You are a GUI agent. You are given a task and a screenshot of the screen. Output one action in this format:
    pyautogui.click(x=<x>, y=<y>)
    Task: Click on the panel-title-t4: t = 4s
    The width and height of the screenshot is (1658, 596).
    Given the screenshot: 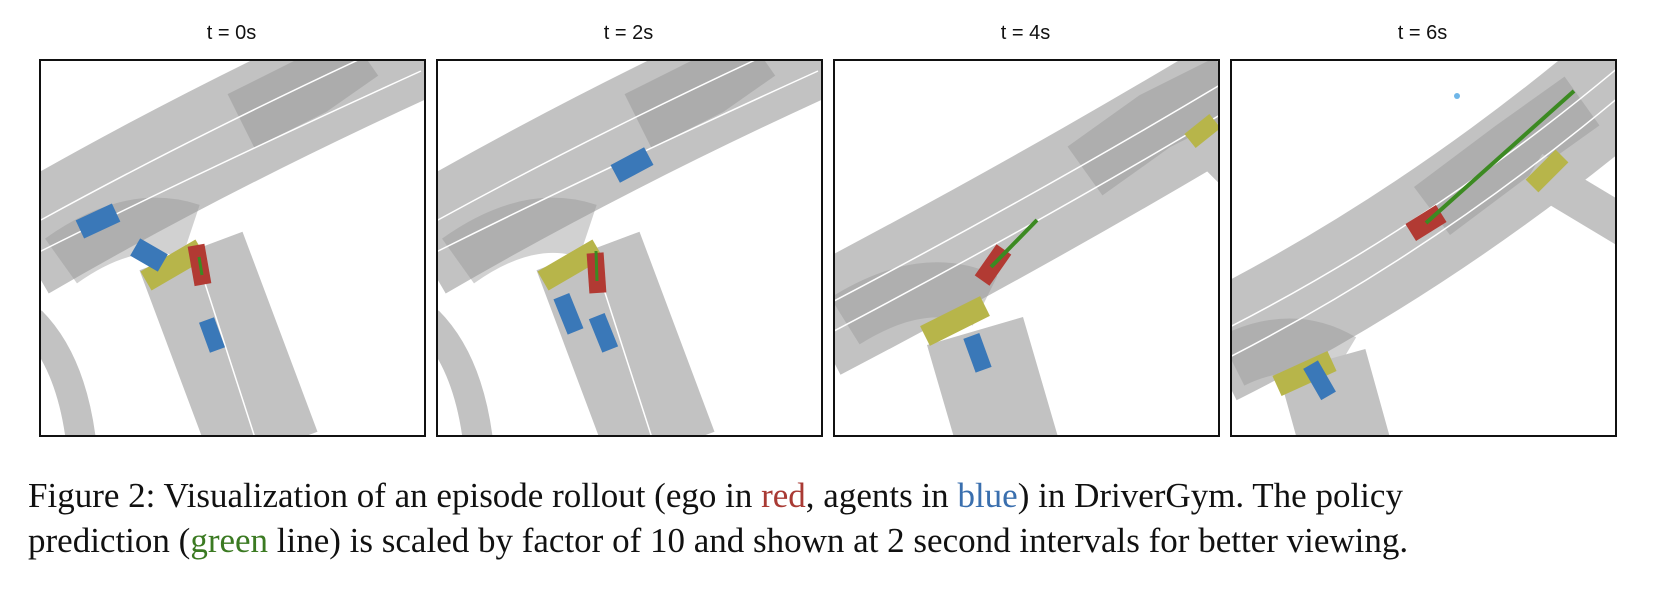 What is the action you would take?
    pyautogui.click(x=1025, y=33)
    